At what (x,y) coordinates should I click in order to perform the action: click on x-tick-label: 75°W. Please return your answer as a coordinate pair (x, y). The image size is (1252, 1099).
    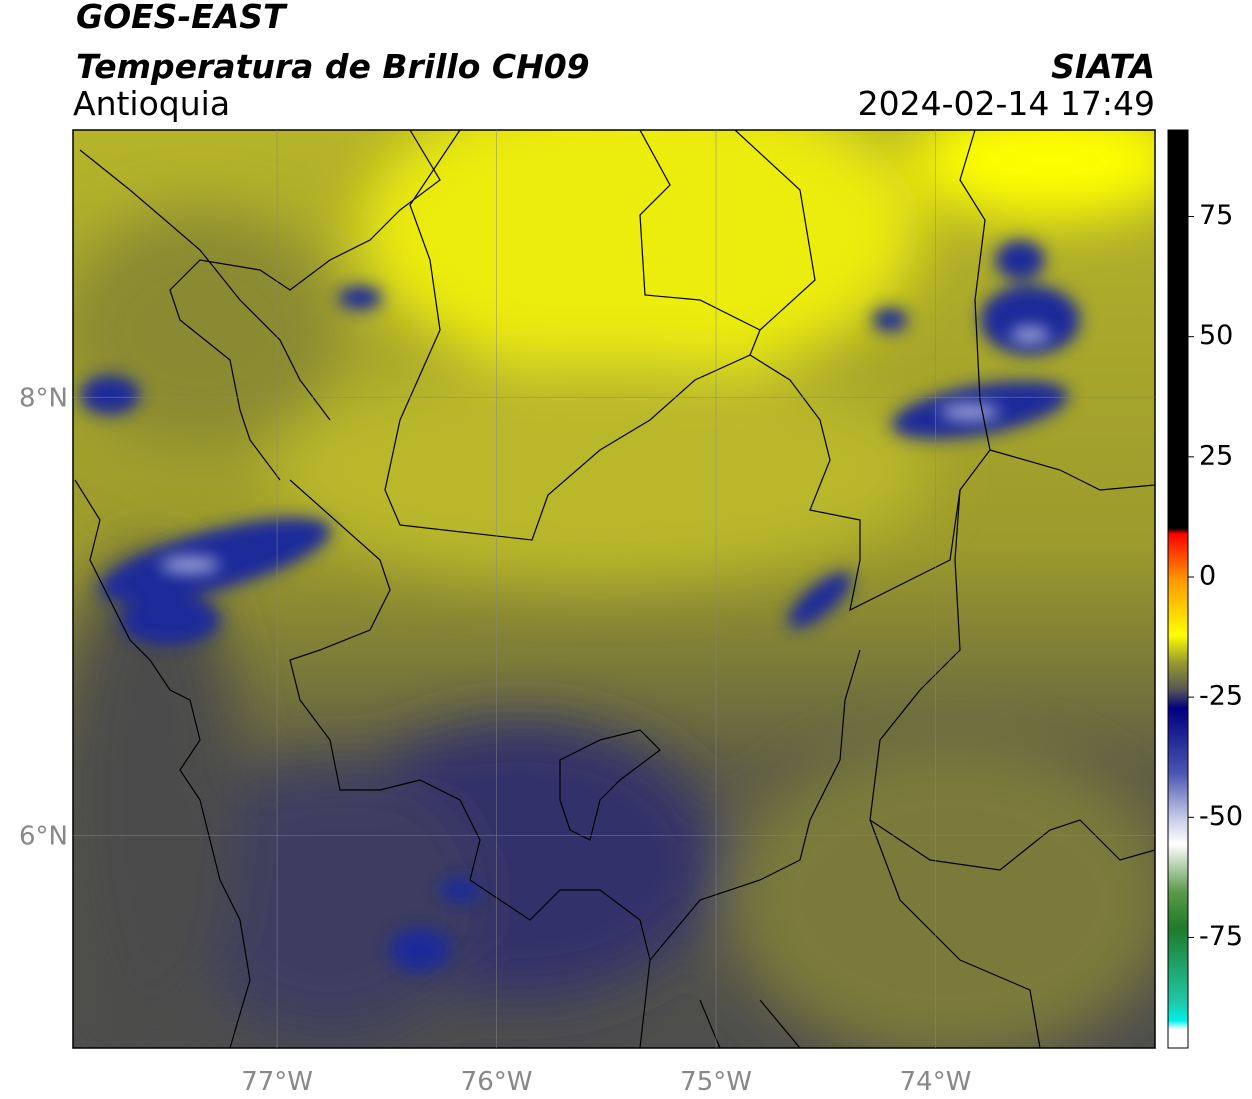
    Looking at the image, I should click on (716, 1082).